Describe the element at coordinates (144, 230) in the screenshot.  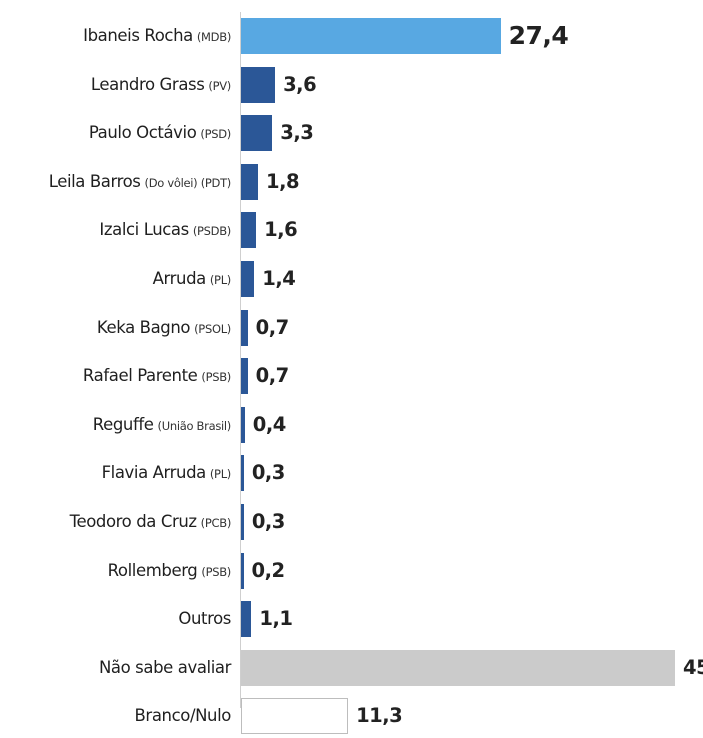
I see `category-name: Izalci Lucas` at that location.